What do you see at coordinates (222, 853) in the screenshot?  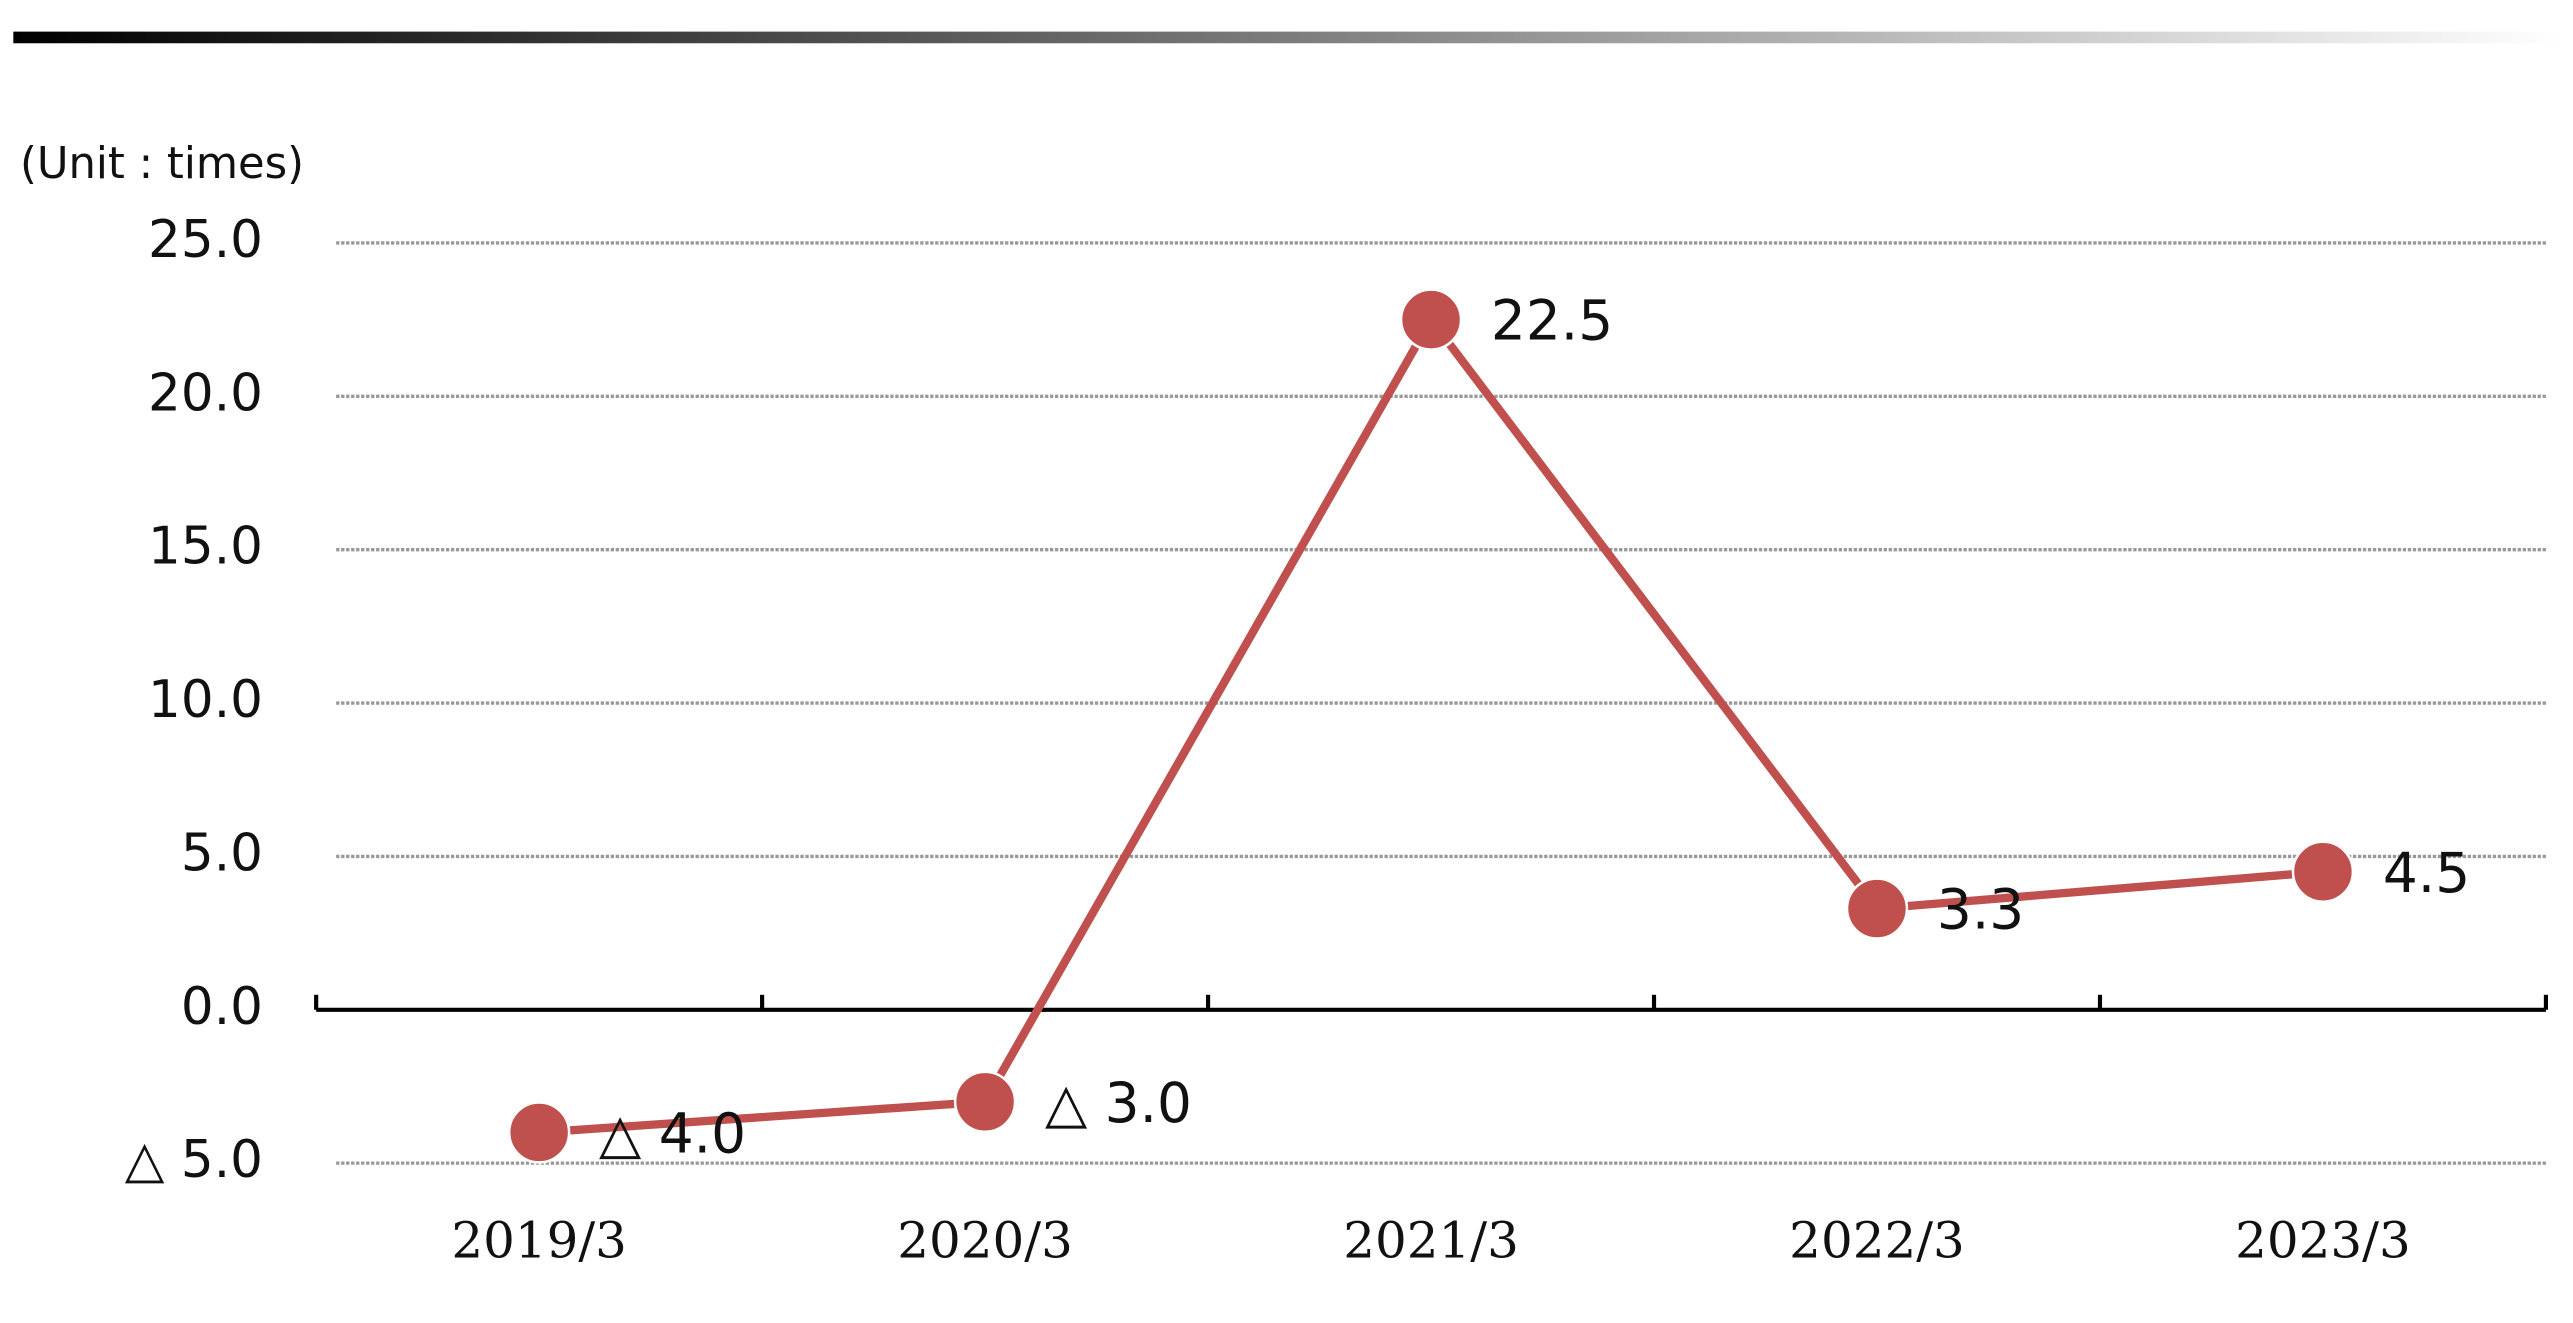 I see `y-tick-label: 5.0` at bounding box center [222, 853].